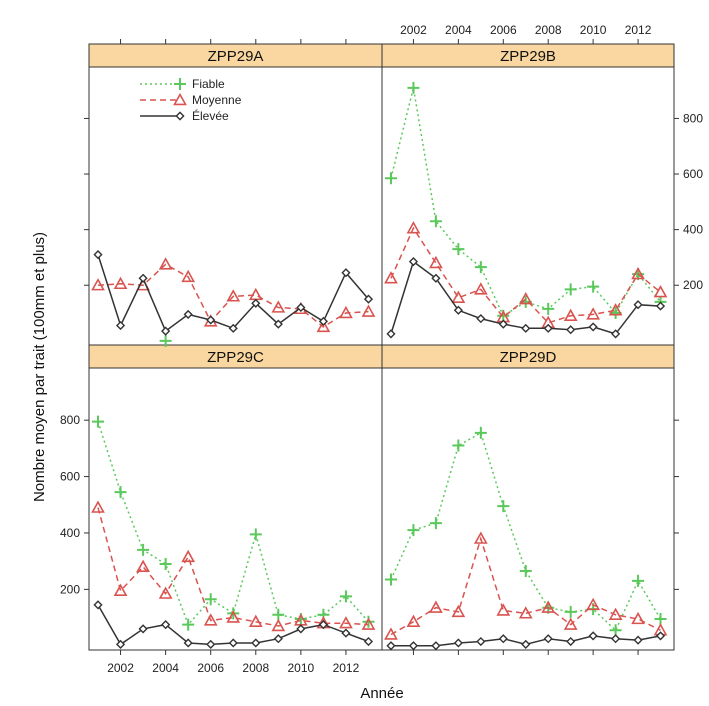 The image size is (709, 706). Describe the element at coordinates (413, 30) in the screenshot. I see `x-tick-label: 2002` at that location.